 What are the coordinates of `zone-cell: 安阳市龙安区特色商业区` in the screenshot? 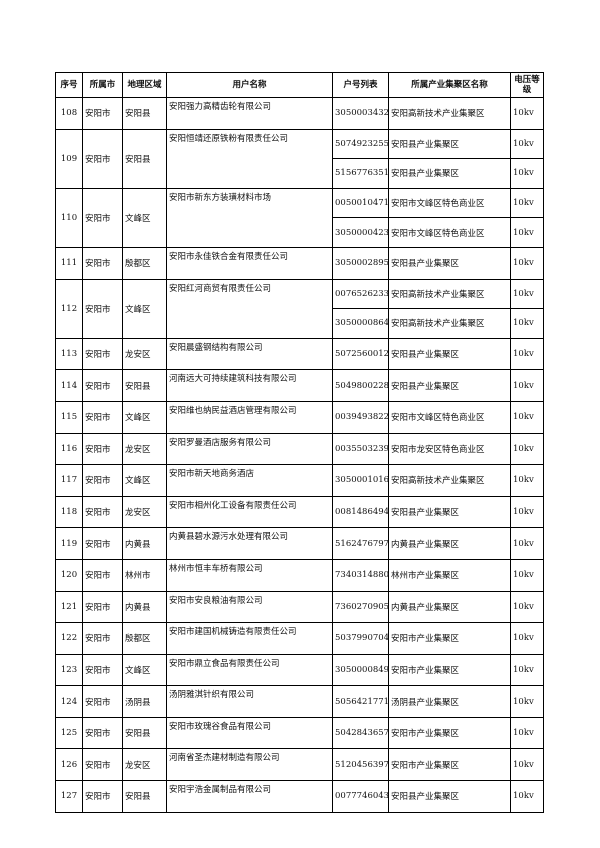 It's located at (449, 449).